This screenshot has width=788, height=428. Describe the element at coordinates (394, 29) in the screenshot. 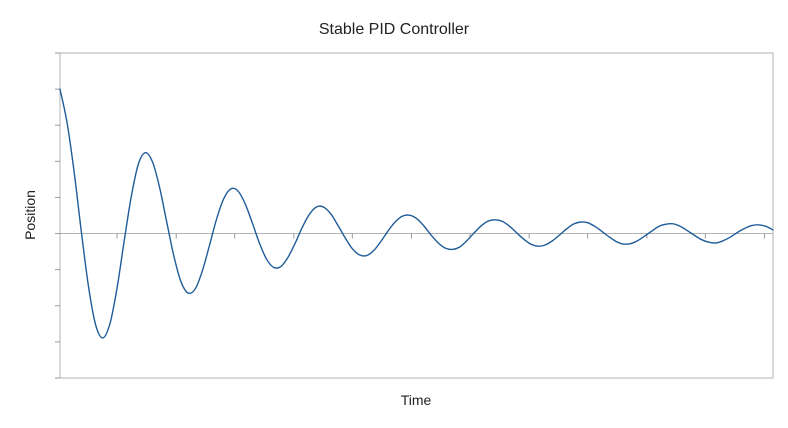

I see `chart-title: Stable PID Controller` at that location.